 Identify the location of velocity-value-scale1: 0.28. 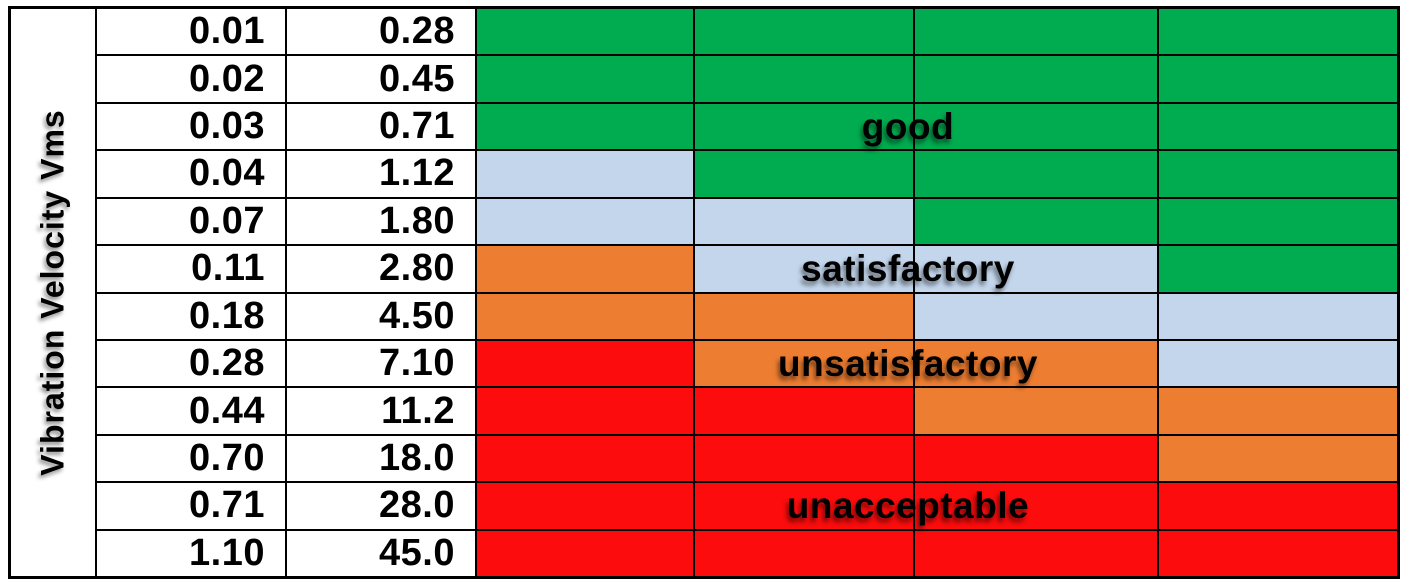
(191, 363).